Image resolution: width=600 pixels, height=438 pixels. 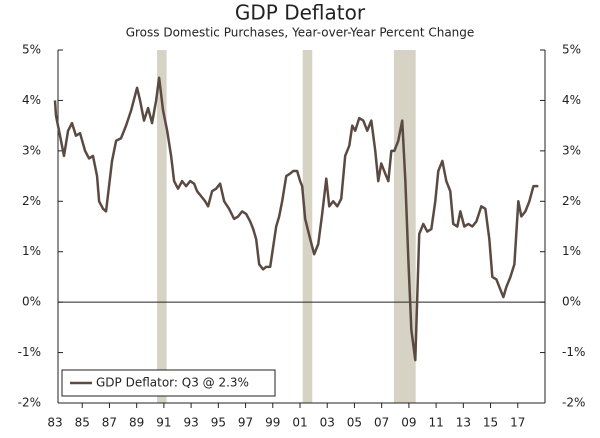 What do you see at coordinates (29, 403) in the screenshot?
I see `y-tick-label: -2%` at bounding box center [29, 403].